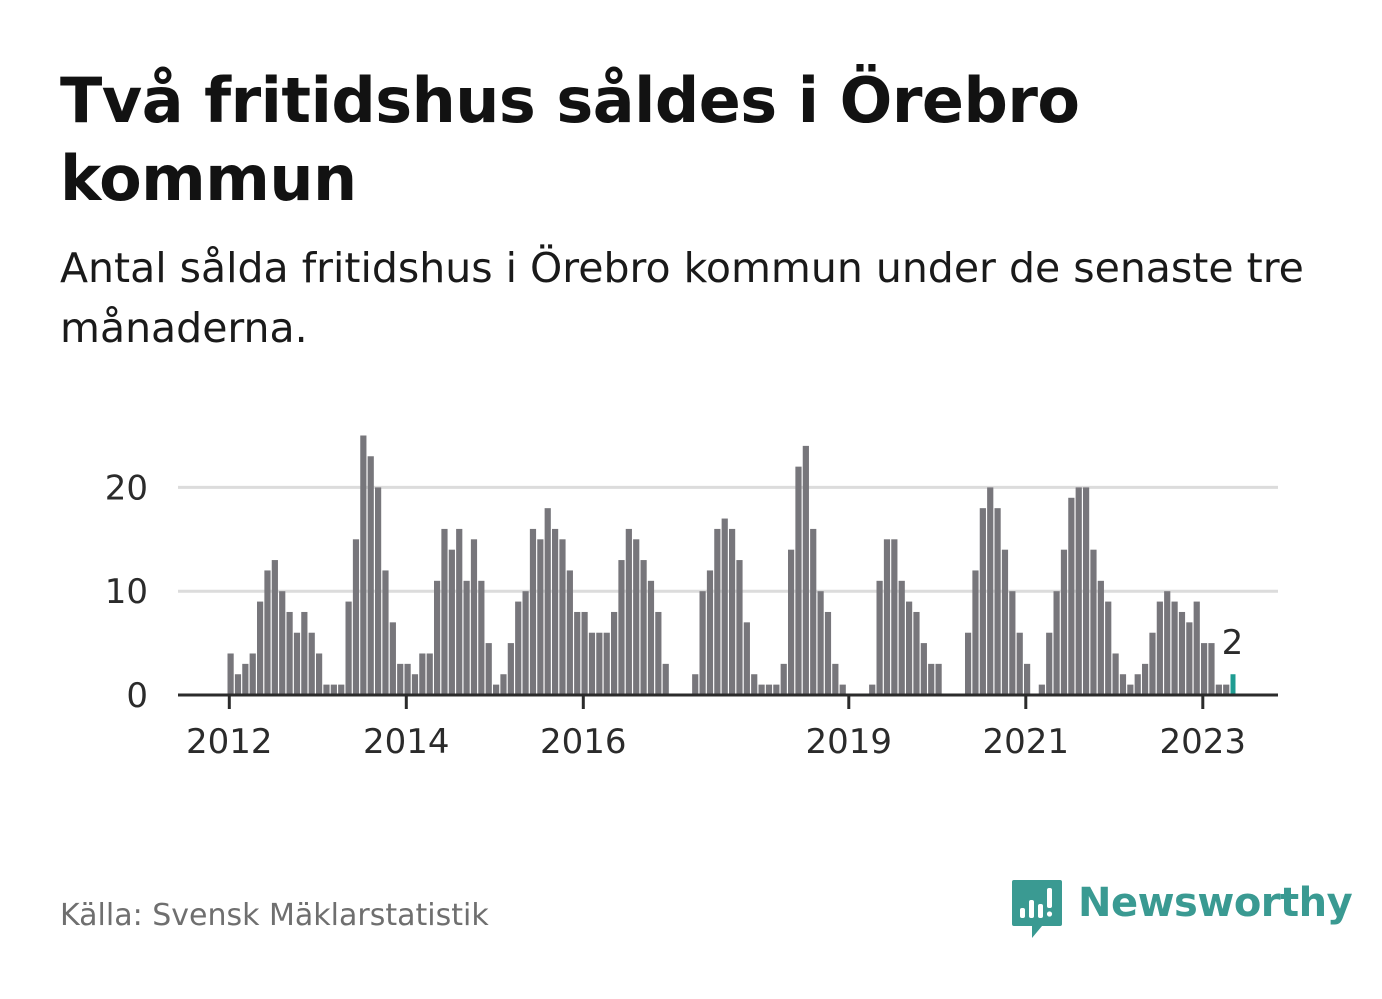  I want to click on x-tick-label: 2016, so click(583, 742).